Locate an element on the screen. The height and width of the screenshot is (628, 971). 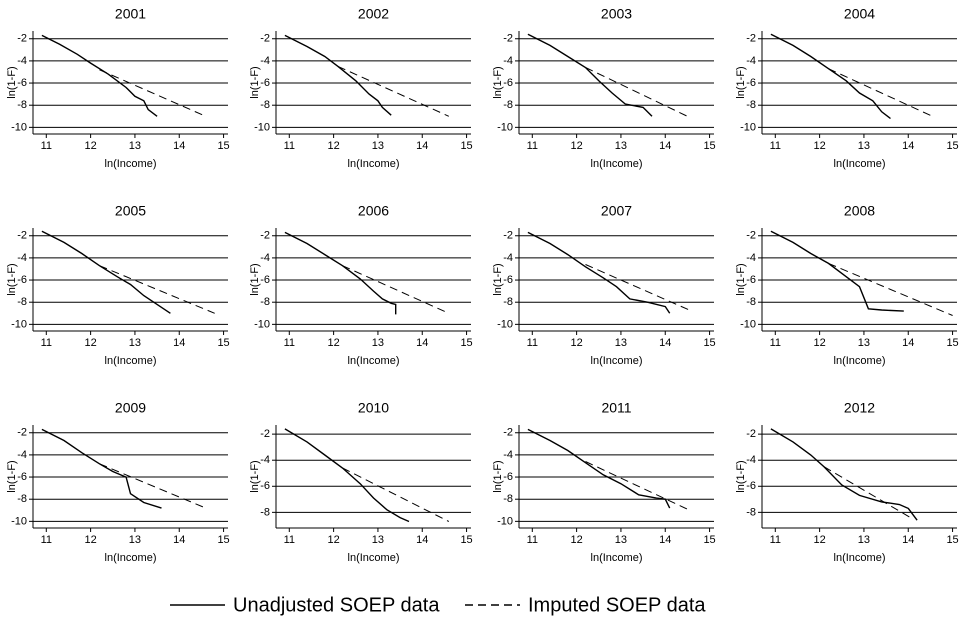
panel-title: 2012 is located at coordinates (859, 408).